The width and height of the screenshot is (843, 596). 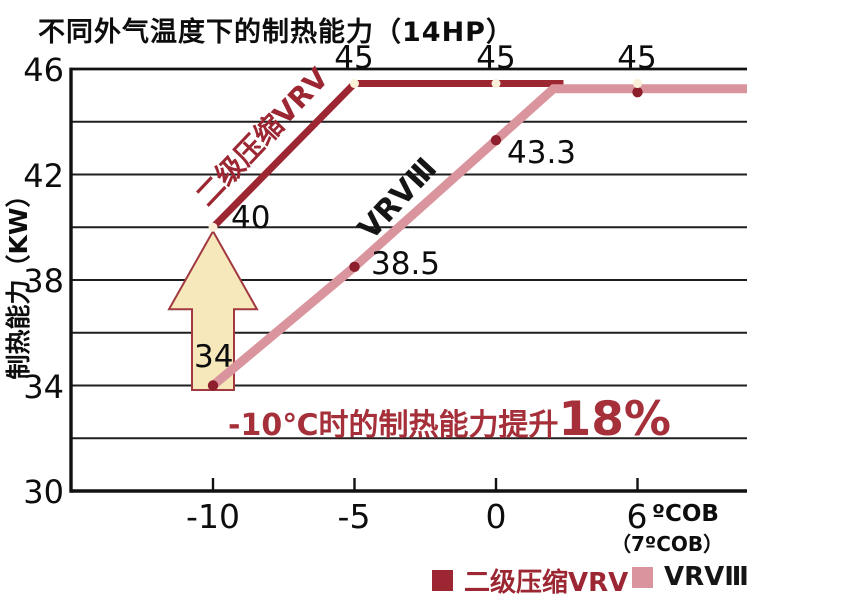 I want to click on legend-item-dark: 二级压缩VRV, so click(x=530, y=579).